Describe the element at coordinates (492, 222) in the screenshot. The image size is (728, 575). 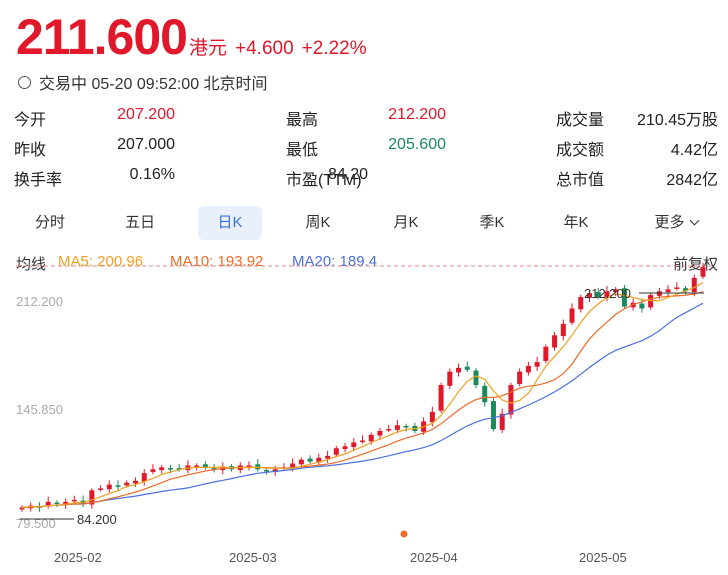
I see `tab-quarterly-k: 季K` at that location.